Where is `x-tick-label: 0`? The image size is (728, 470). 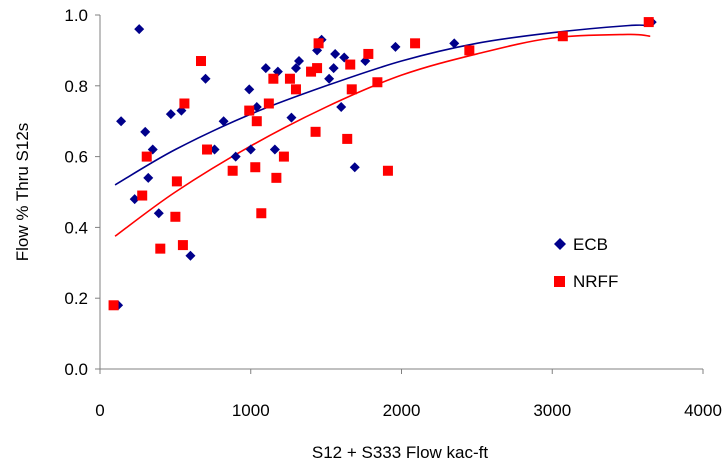
x-tick-label: 0 is located at coordinates (99, 410).